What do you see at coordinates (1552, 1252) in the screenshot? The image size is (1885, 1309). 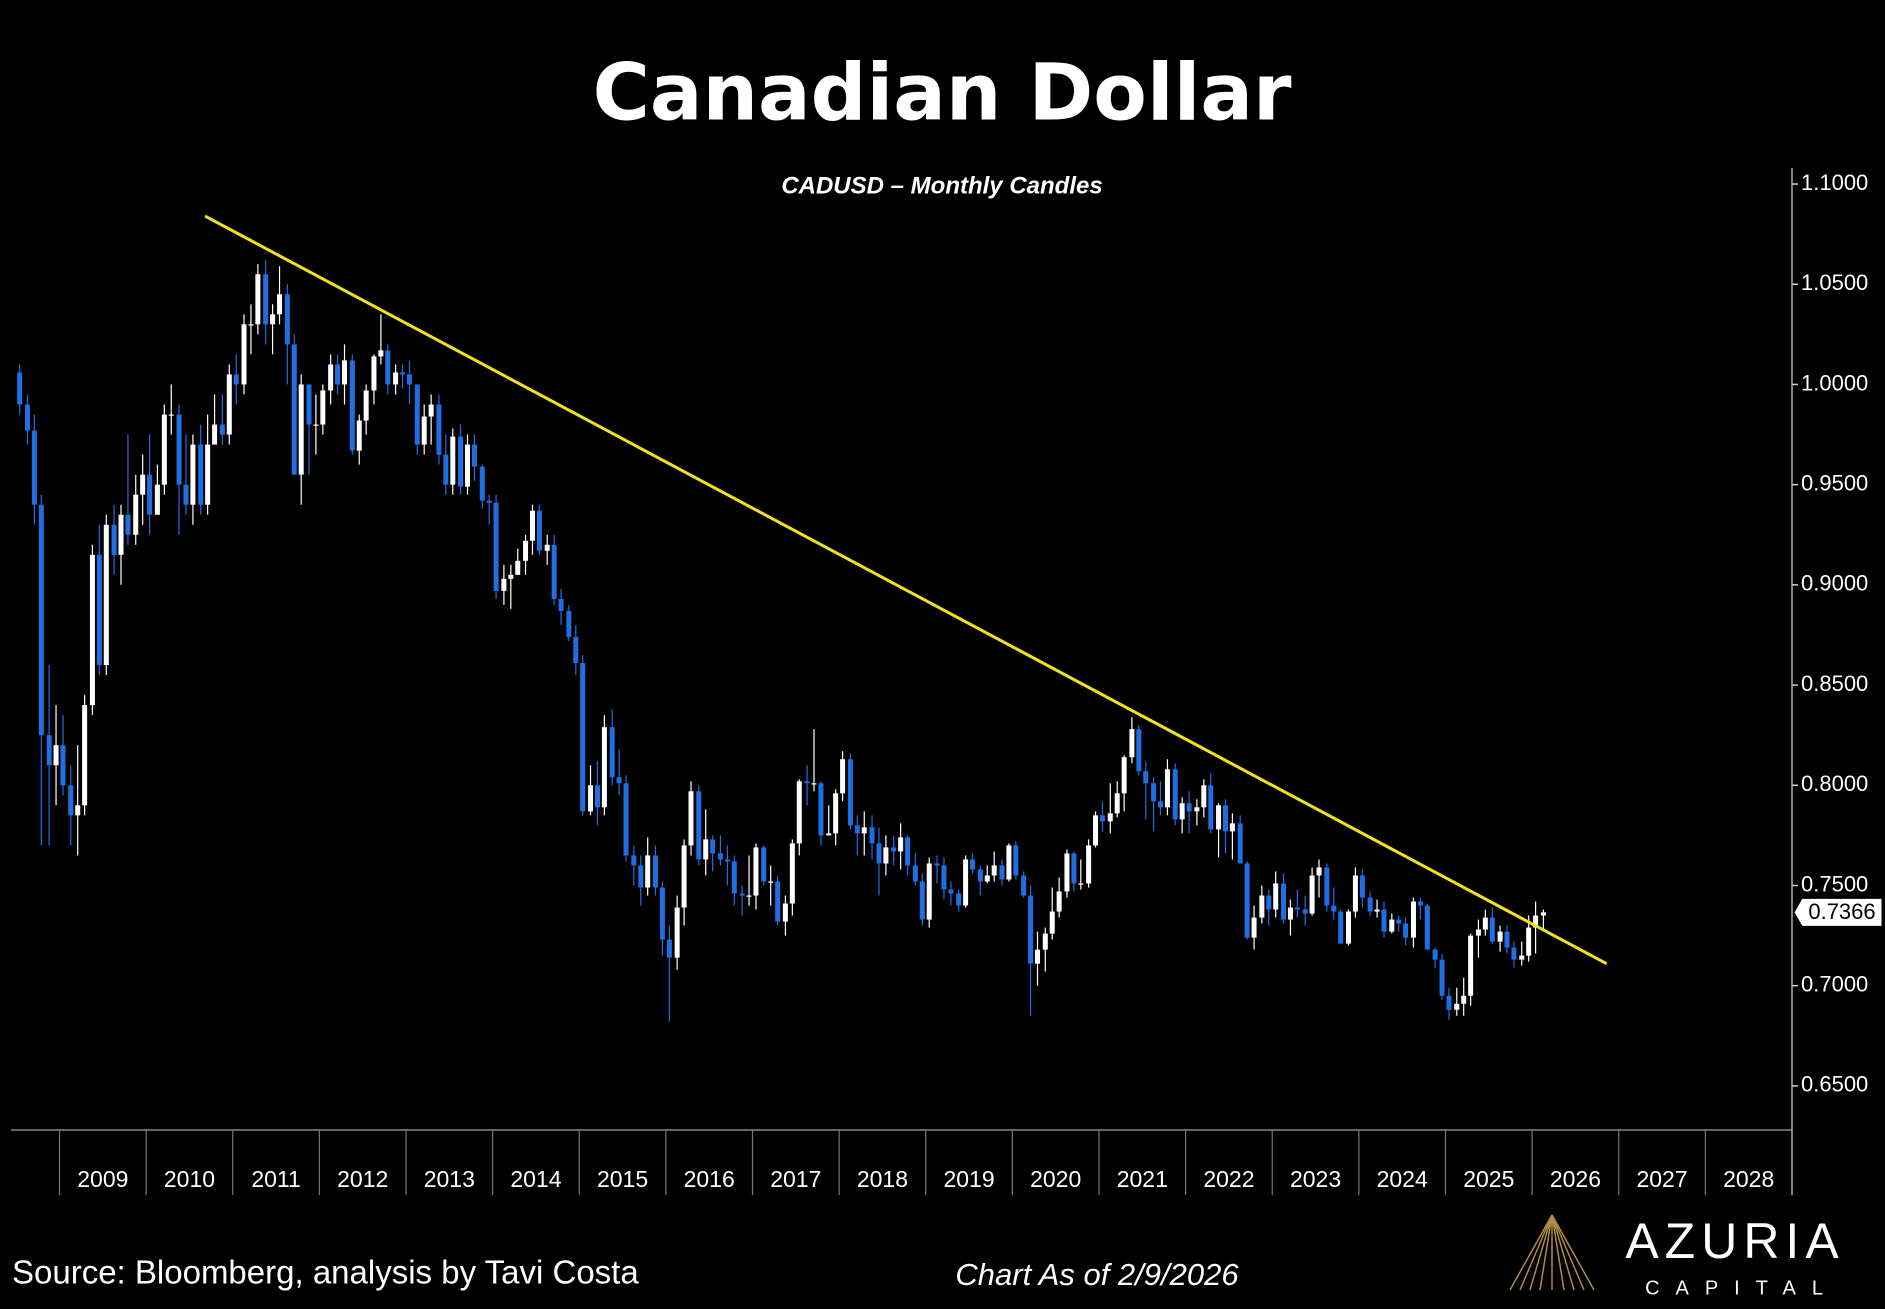 I see `logo-mark` at bounding box center [1552, 1252].